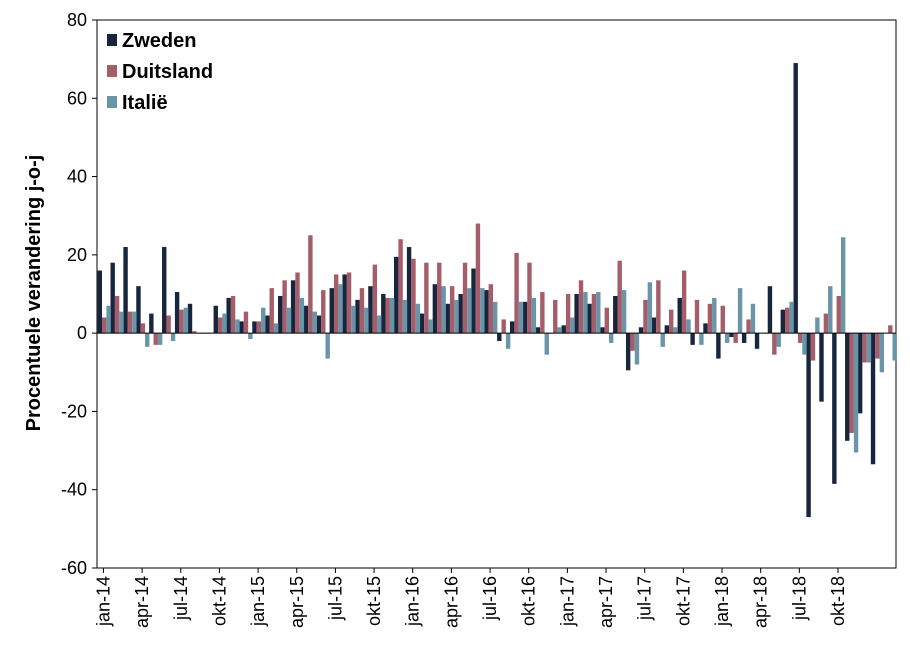 The width and height of the screenshot is (910, 661). What do you see at coordinates (451, 602) in the screenshot?
I see `x-tick-label: apr-16` at bounding box center [451, 602].